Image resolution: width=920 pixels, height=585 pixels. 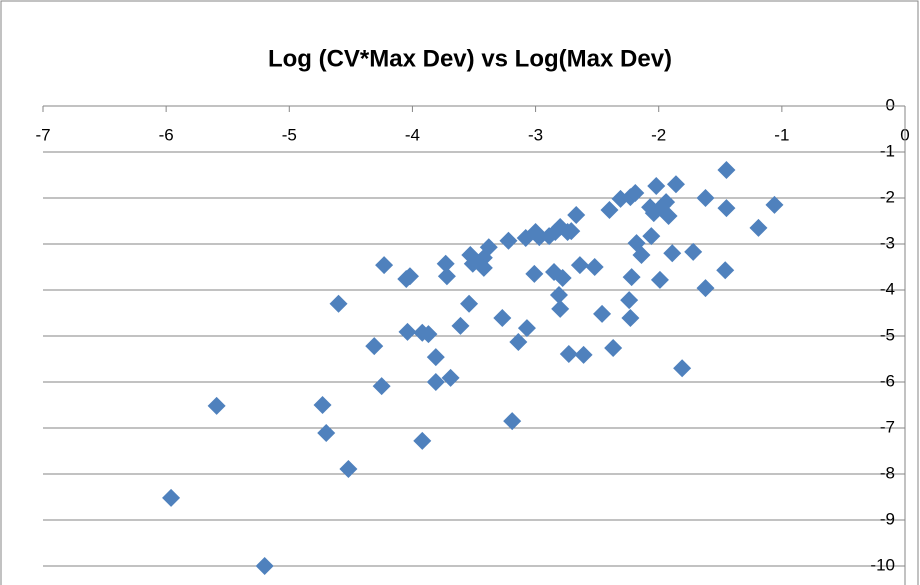 I want to click on y-tick-label: -4, so click(x=887, y=288).